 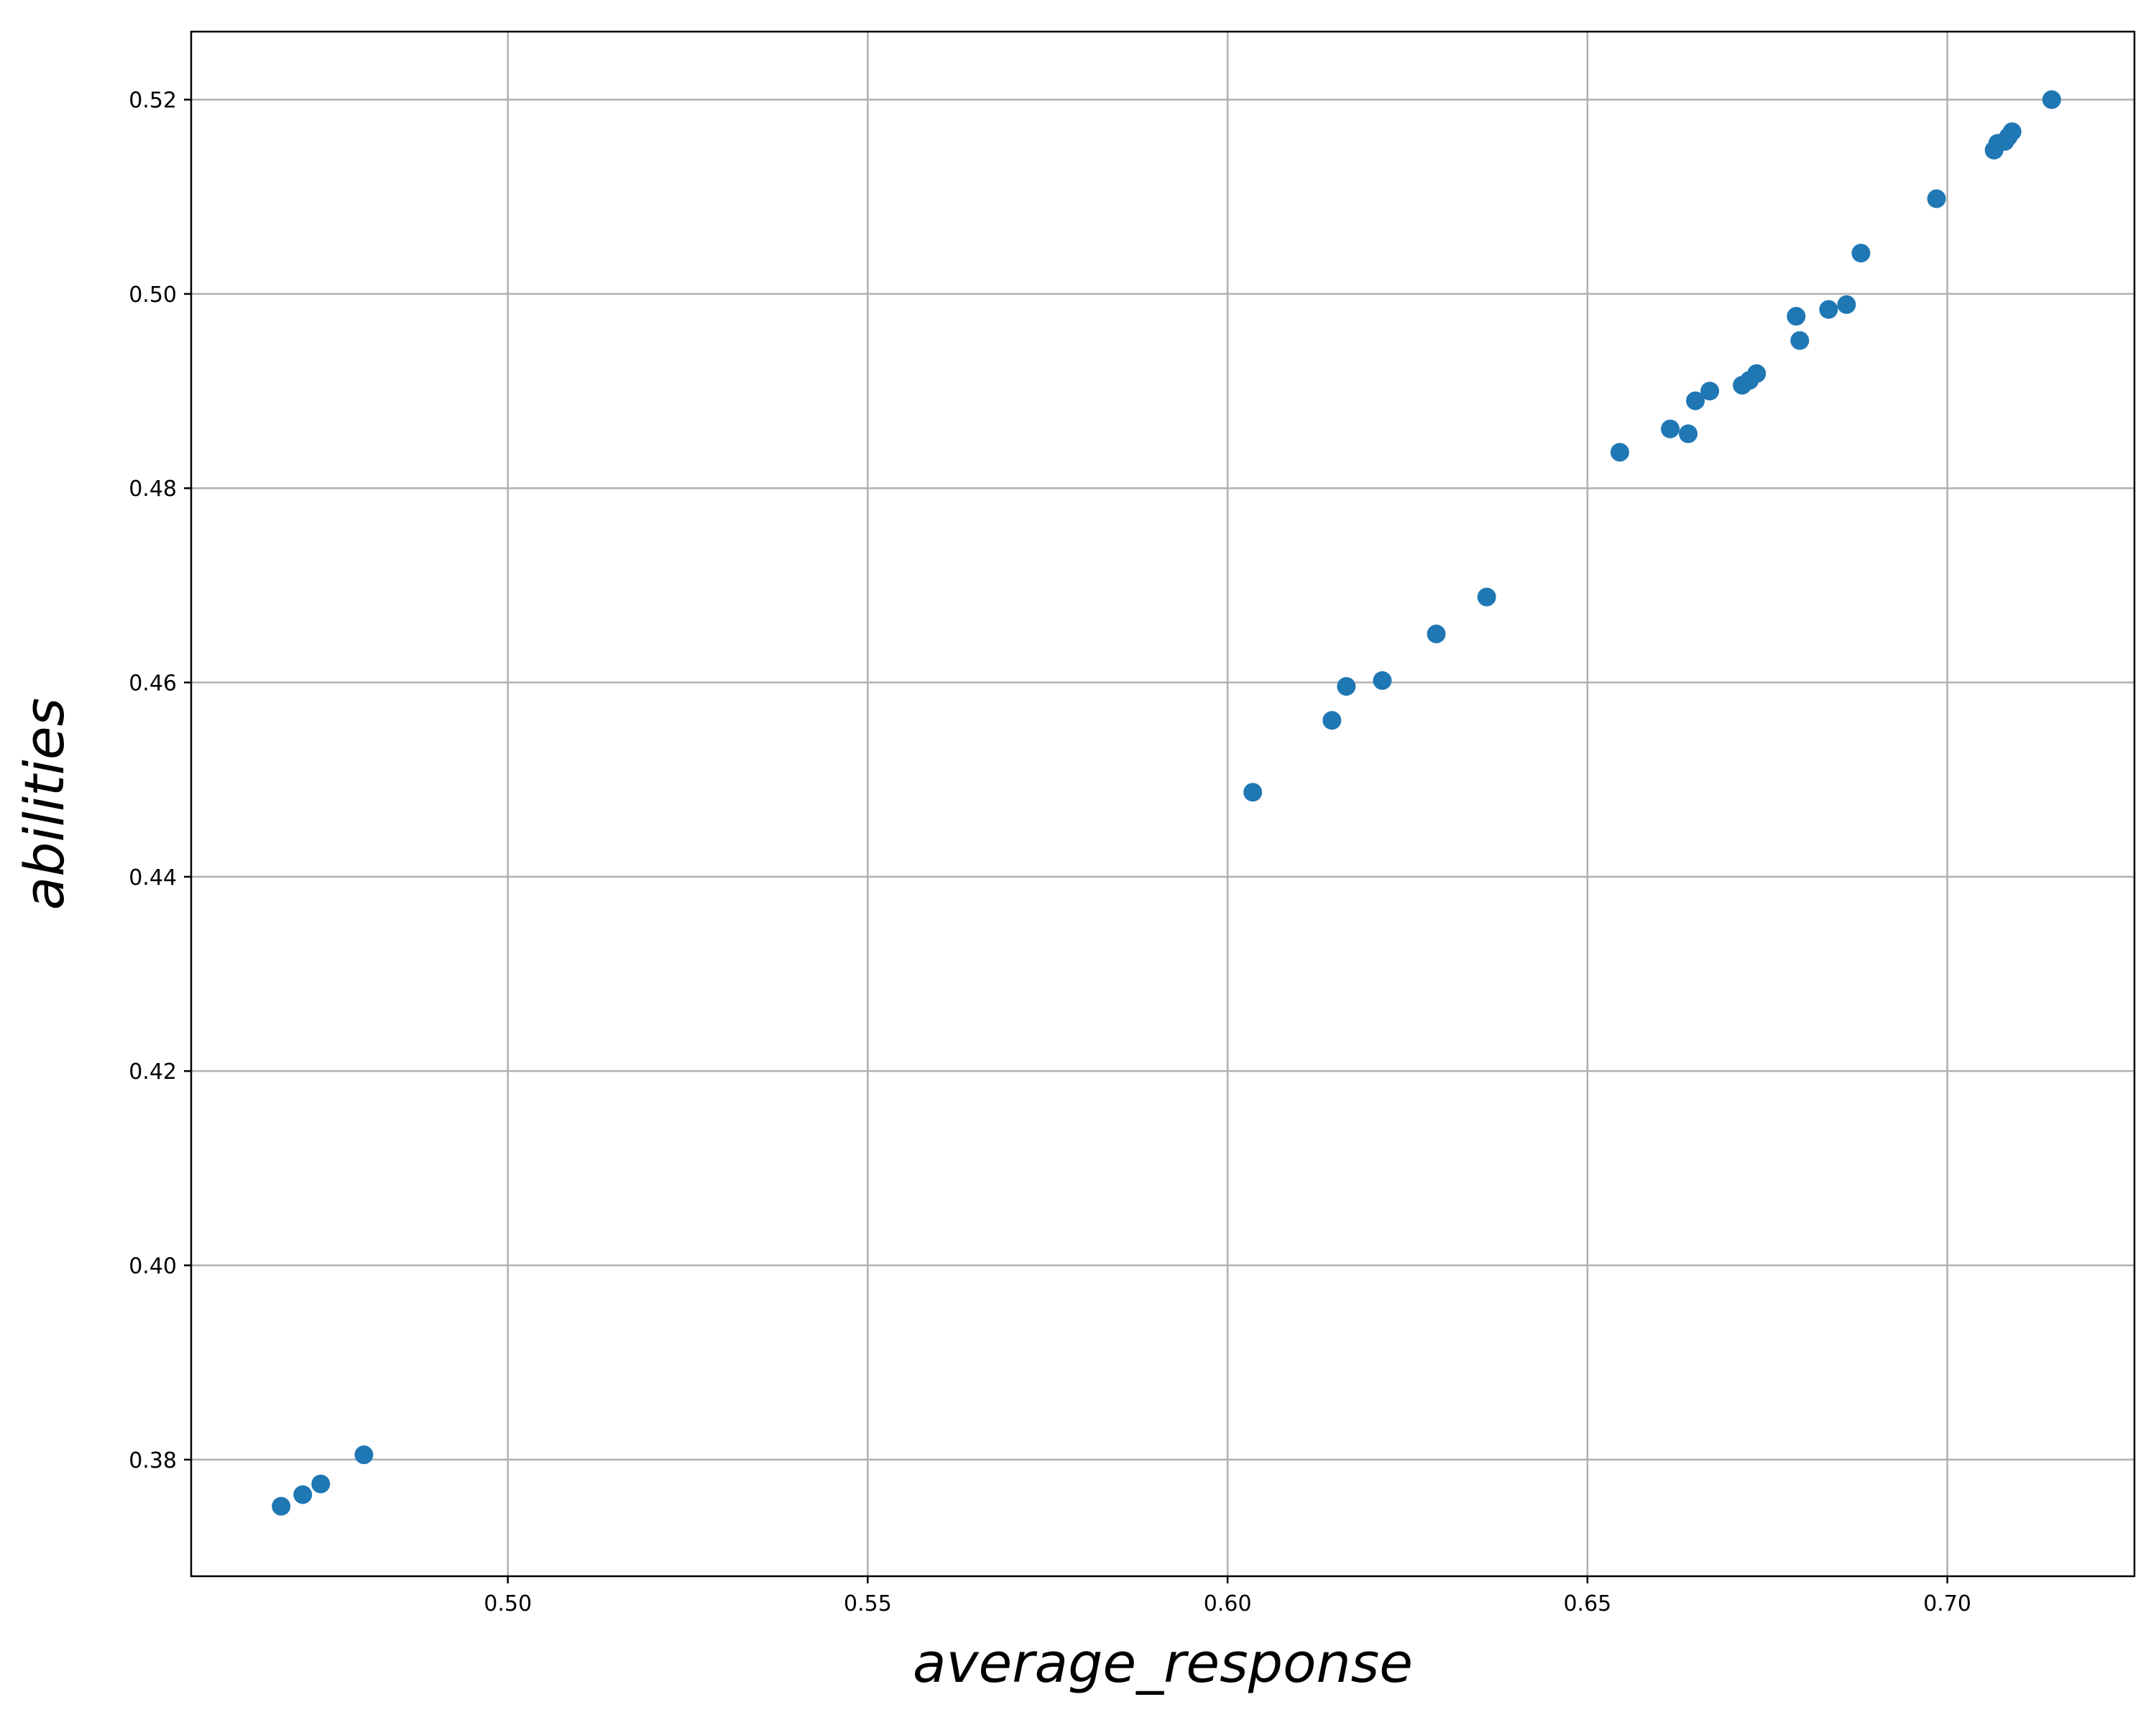 What do you see at coordinates (1587, 1603) in the screenshot?
I see `x-tick-label: 0.65` at bounding box center [1587, 1603].